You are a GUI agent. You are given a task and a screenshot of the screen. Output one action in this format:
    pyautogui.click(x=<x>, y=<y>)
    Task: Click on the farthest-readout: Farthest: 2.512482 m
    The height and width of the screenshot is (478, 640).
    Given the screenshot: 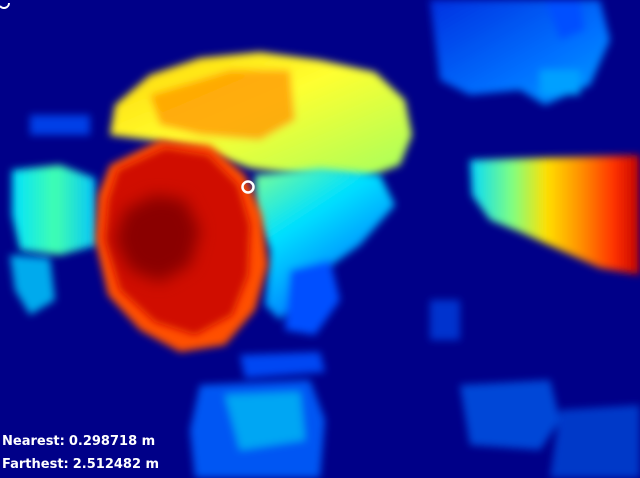 What is the action you would take?
    pyautogui.click(x=80, y=464)
    